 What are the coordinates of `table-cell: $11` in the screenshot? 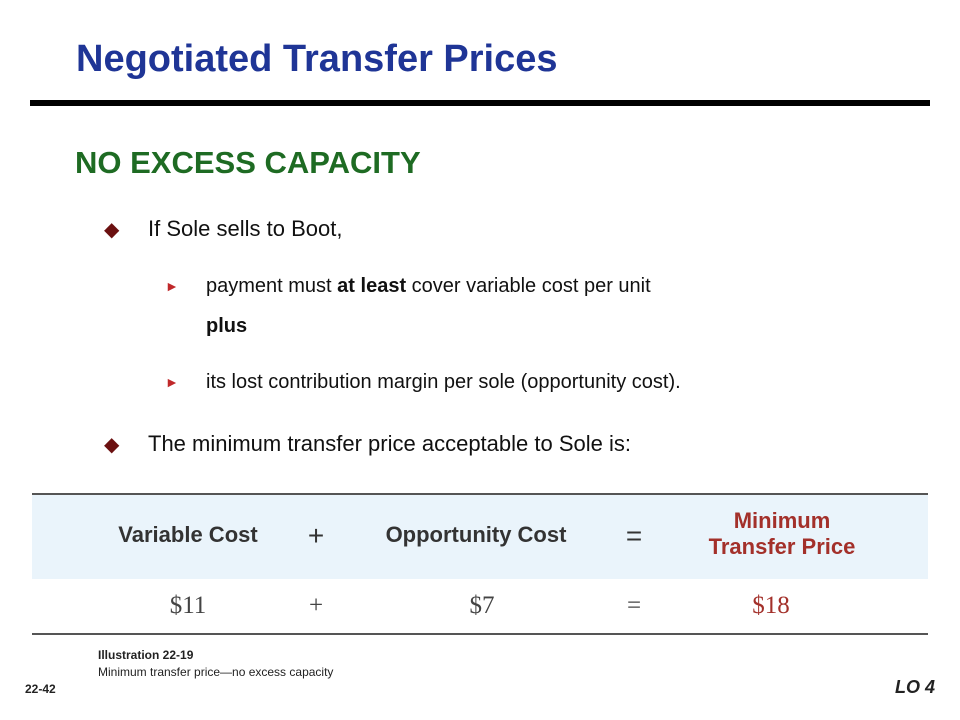 It's located at (188, 605).